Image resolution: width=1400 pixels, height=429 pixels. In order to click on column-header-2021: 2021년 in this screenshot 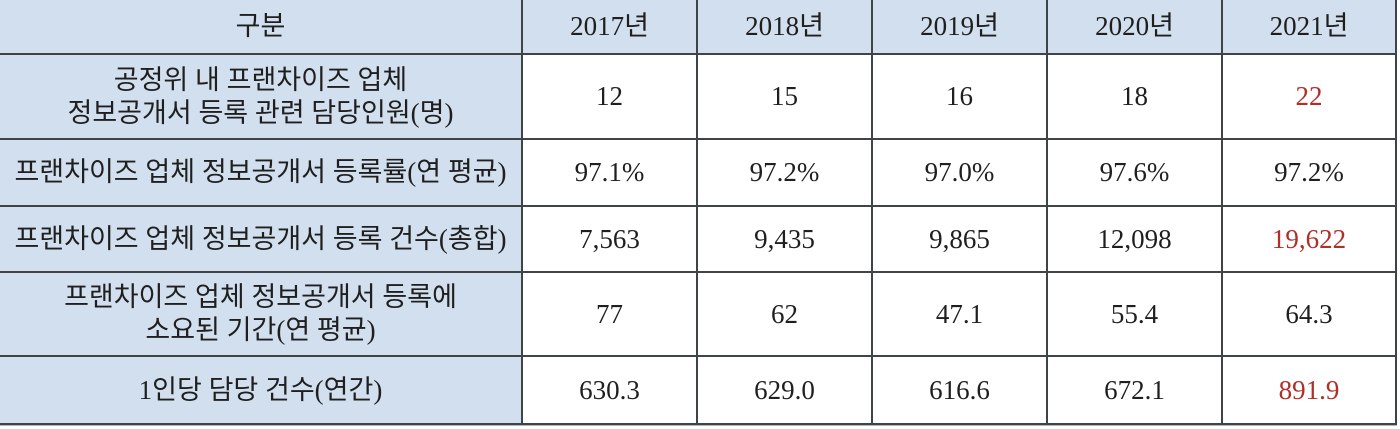, I will do `click(1310, 27)`.